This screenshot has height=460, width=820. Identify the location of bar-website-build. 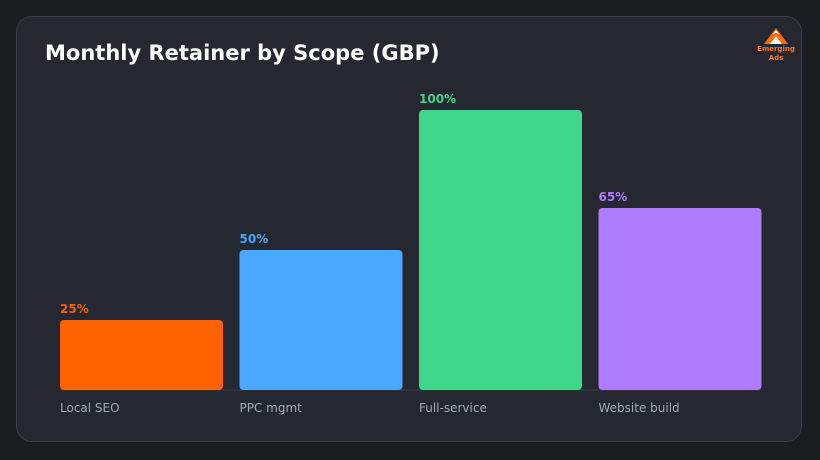
(680, 299).